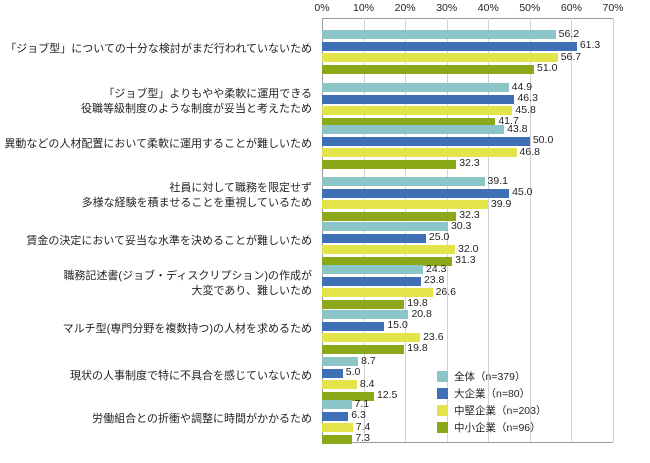 The width and height of the screenshot is (650, 463). What do you see at coordinates (461, 45) in the screenshot?
I see `bar: 61.3` at bounding box center [461, 45].